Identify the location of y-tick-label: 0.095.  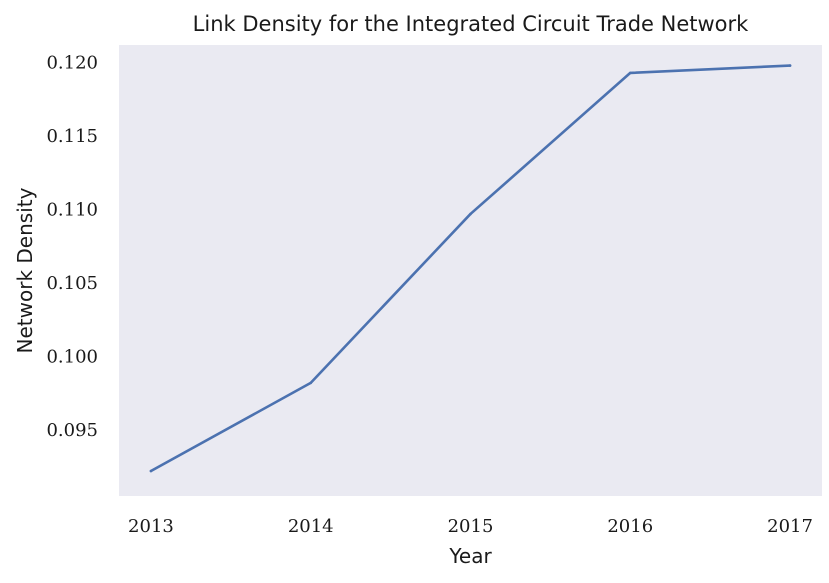
(72, 430).